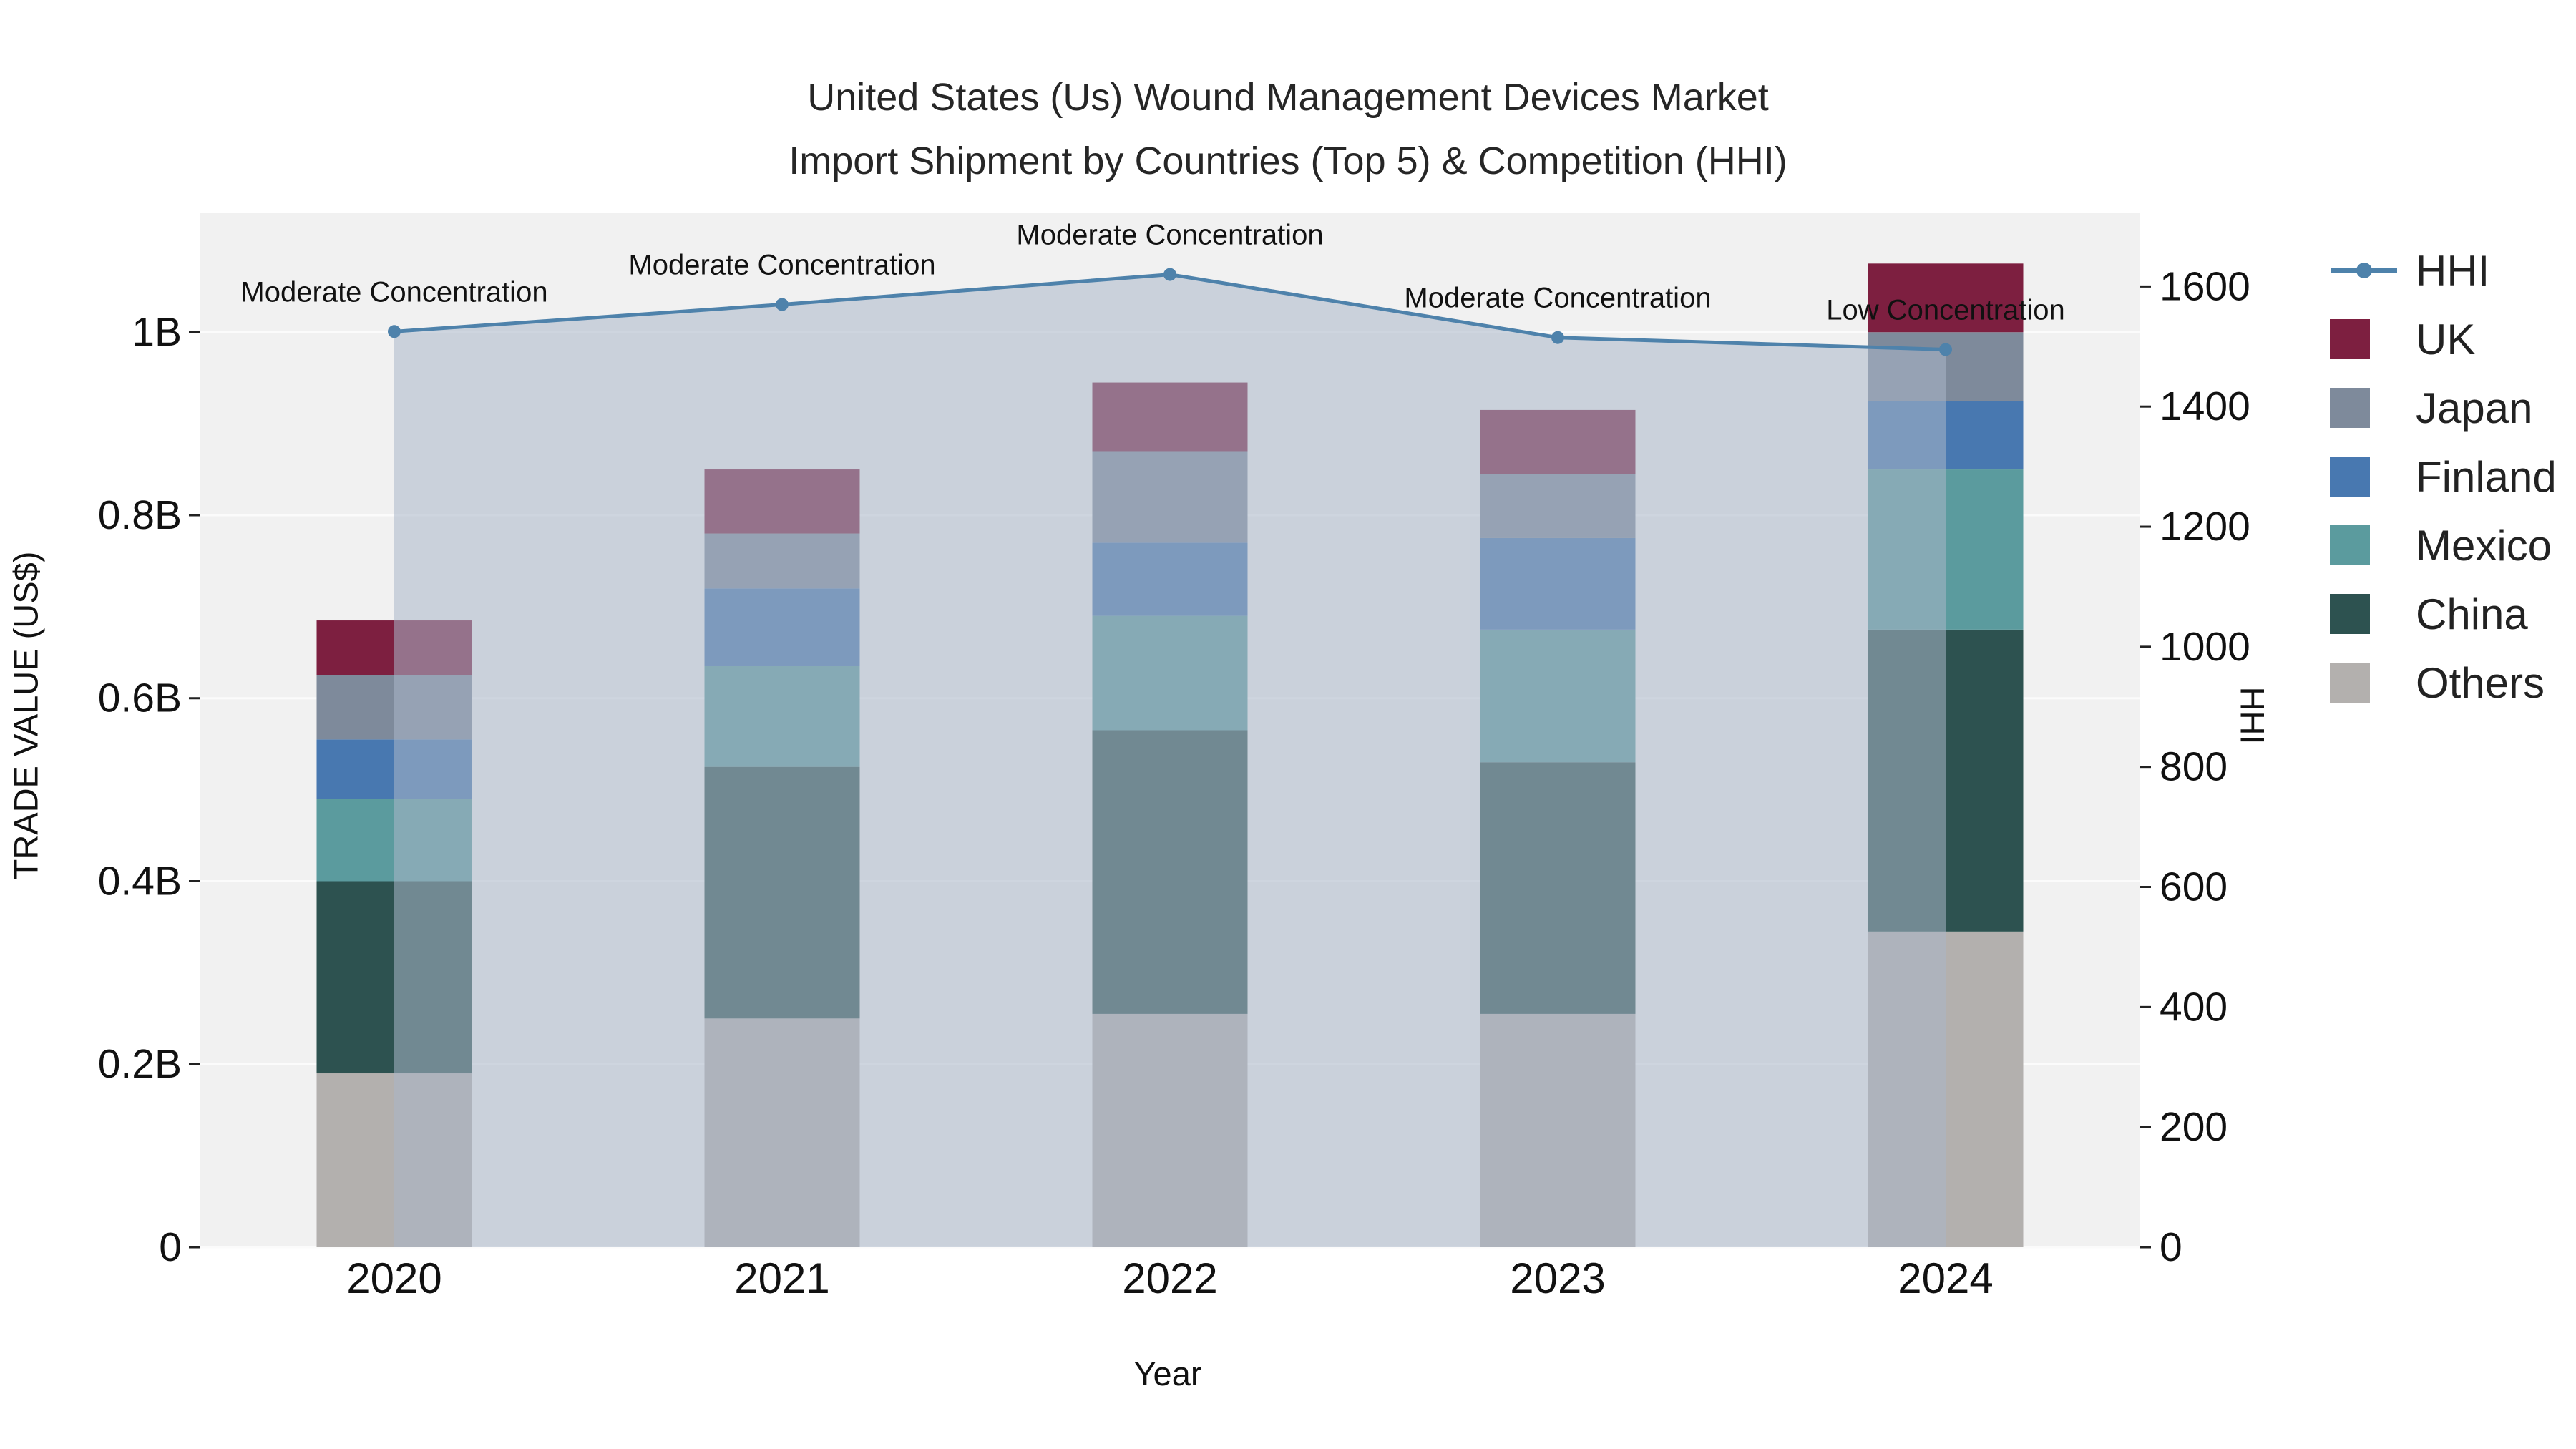  Describe the element at coordinates (140, 1064) in the screenshot. I see `left-tick-label: 0.2B` at that location.